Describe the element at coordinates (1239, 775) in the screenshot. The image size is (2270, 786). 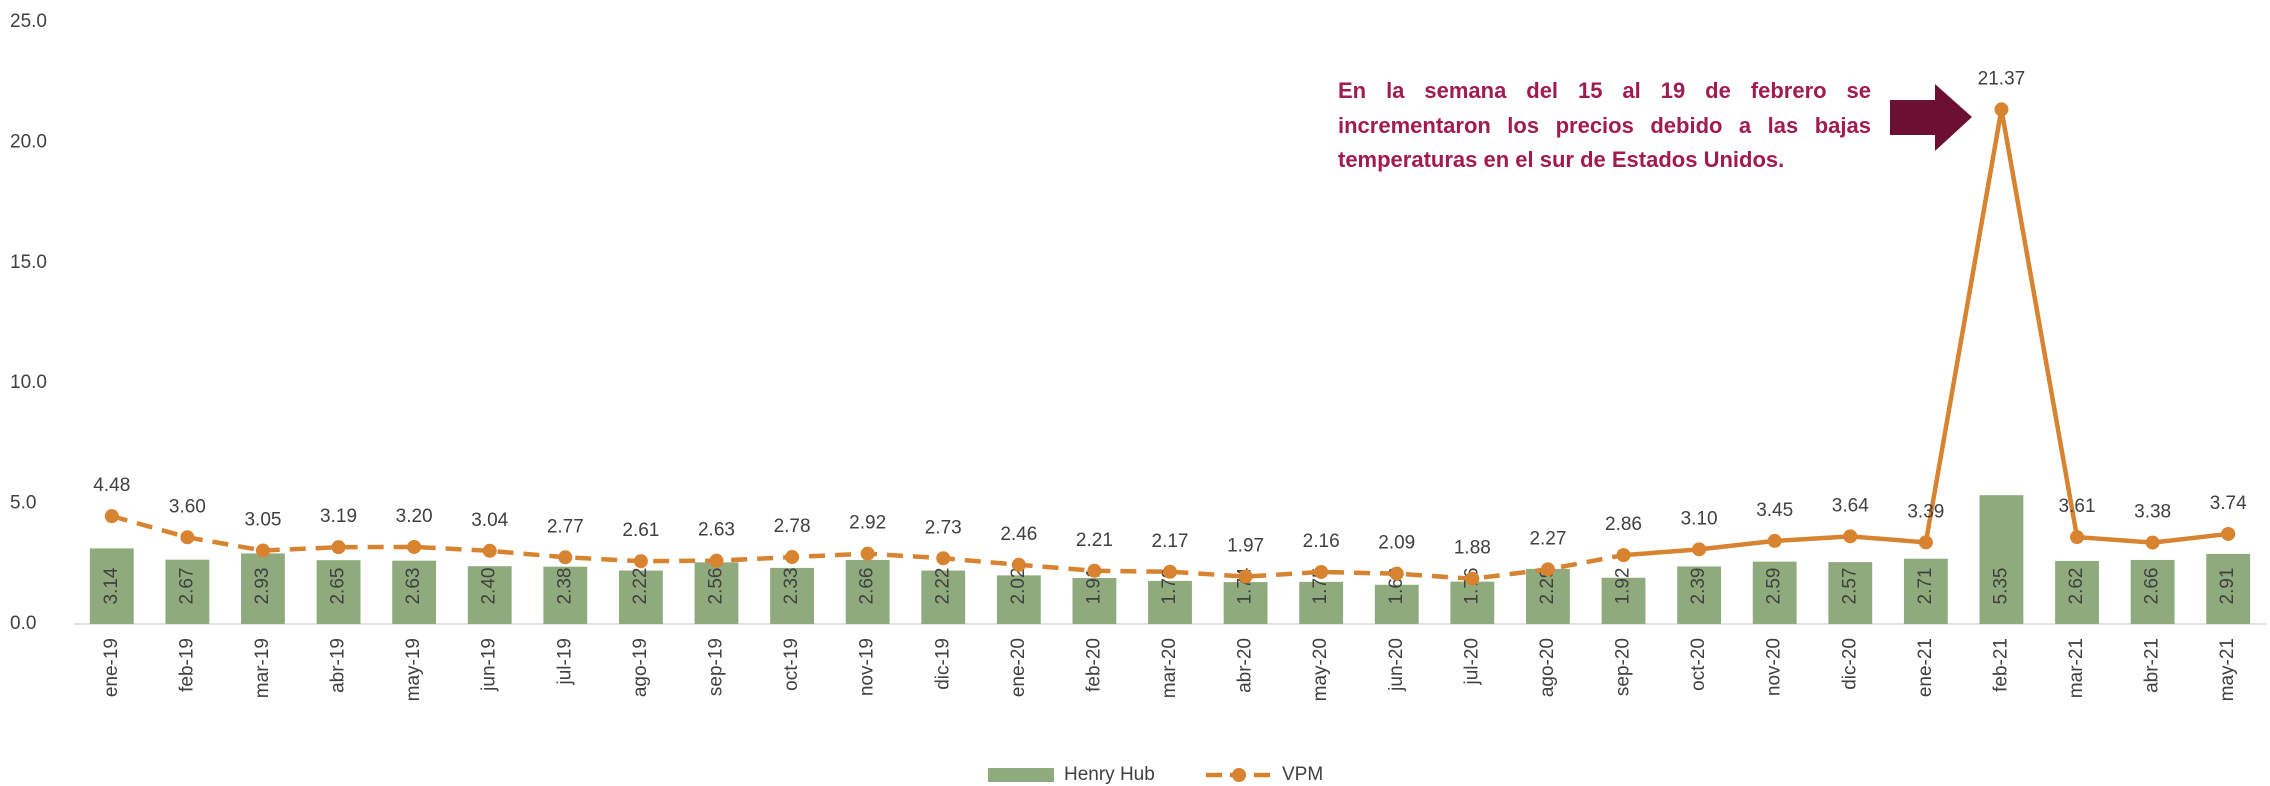
I see `legend-marker` at that location.